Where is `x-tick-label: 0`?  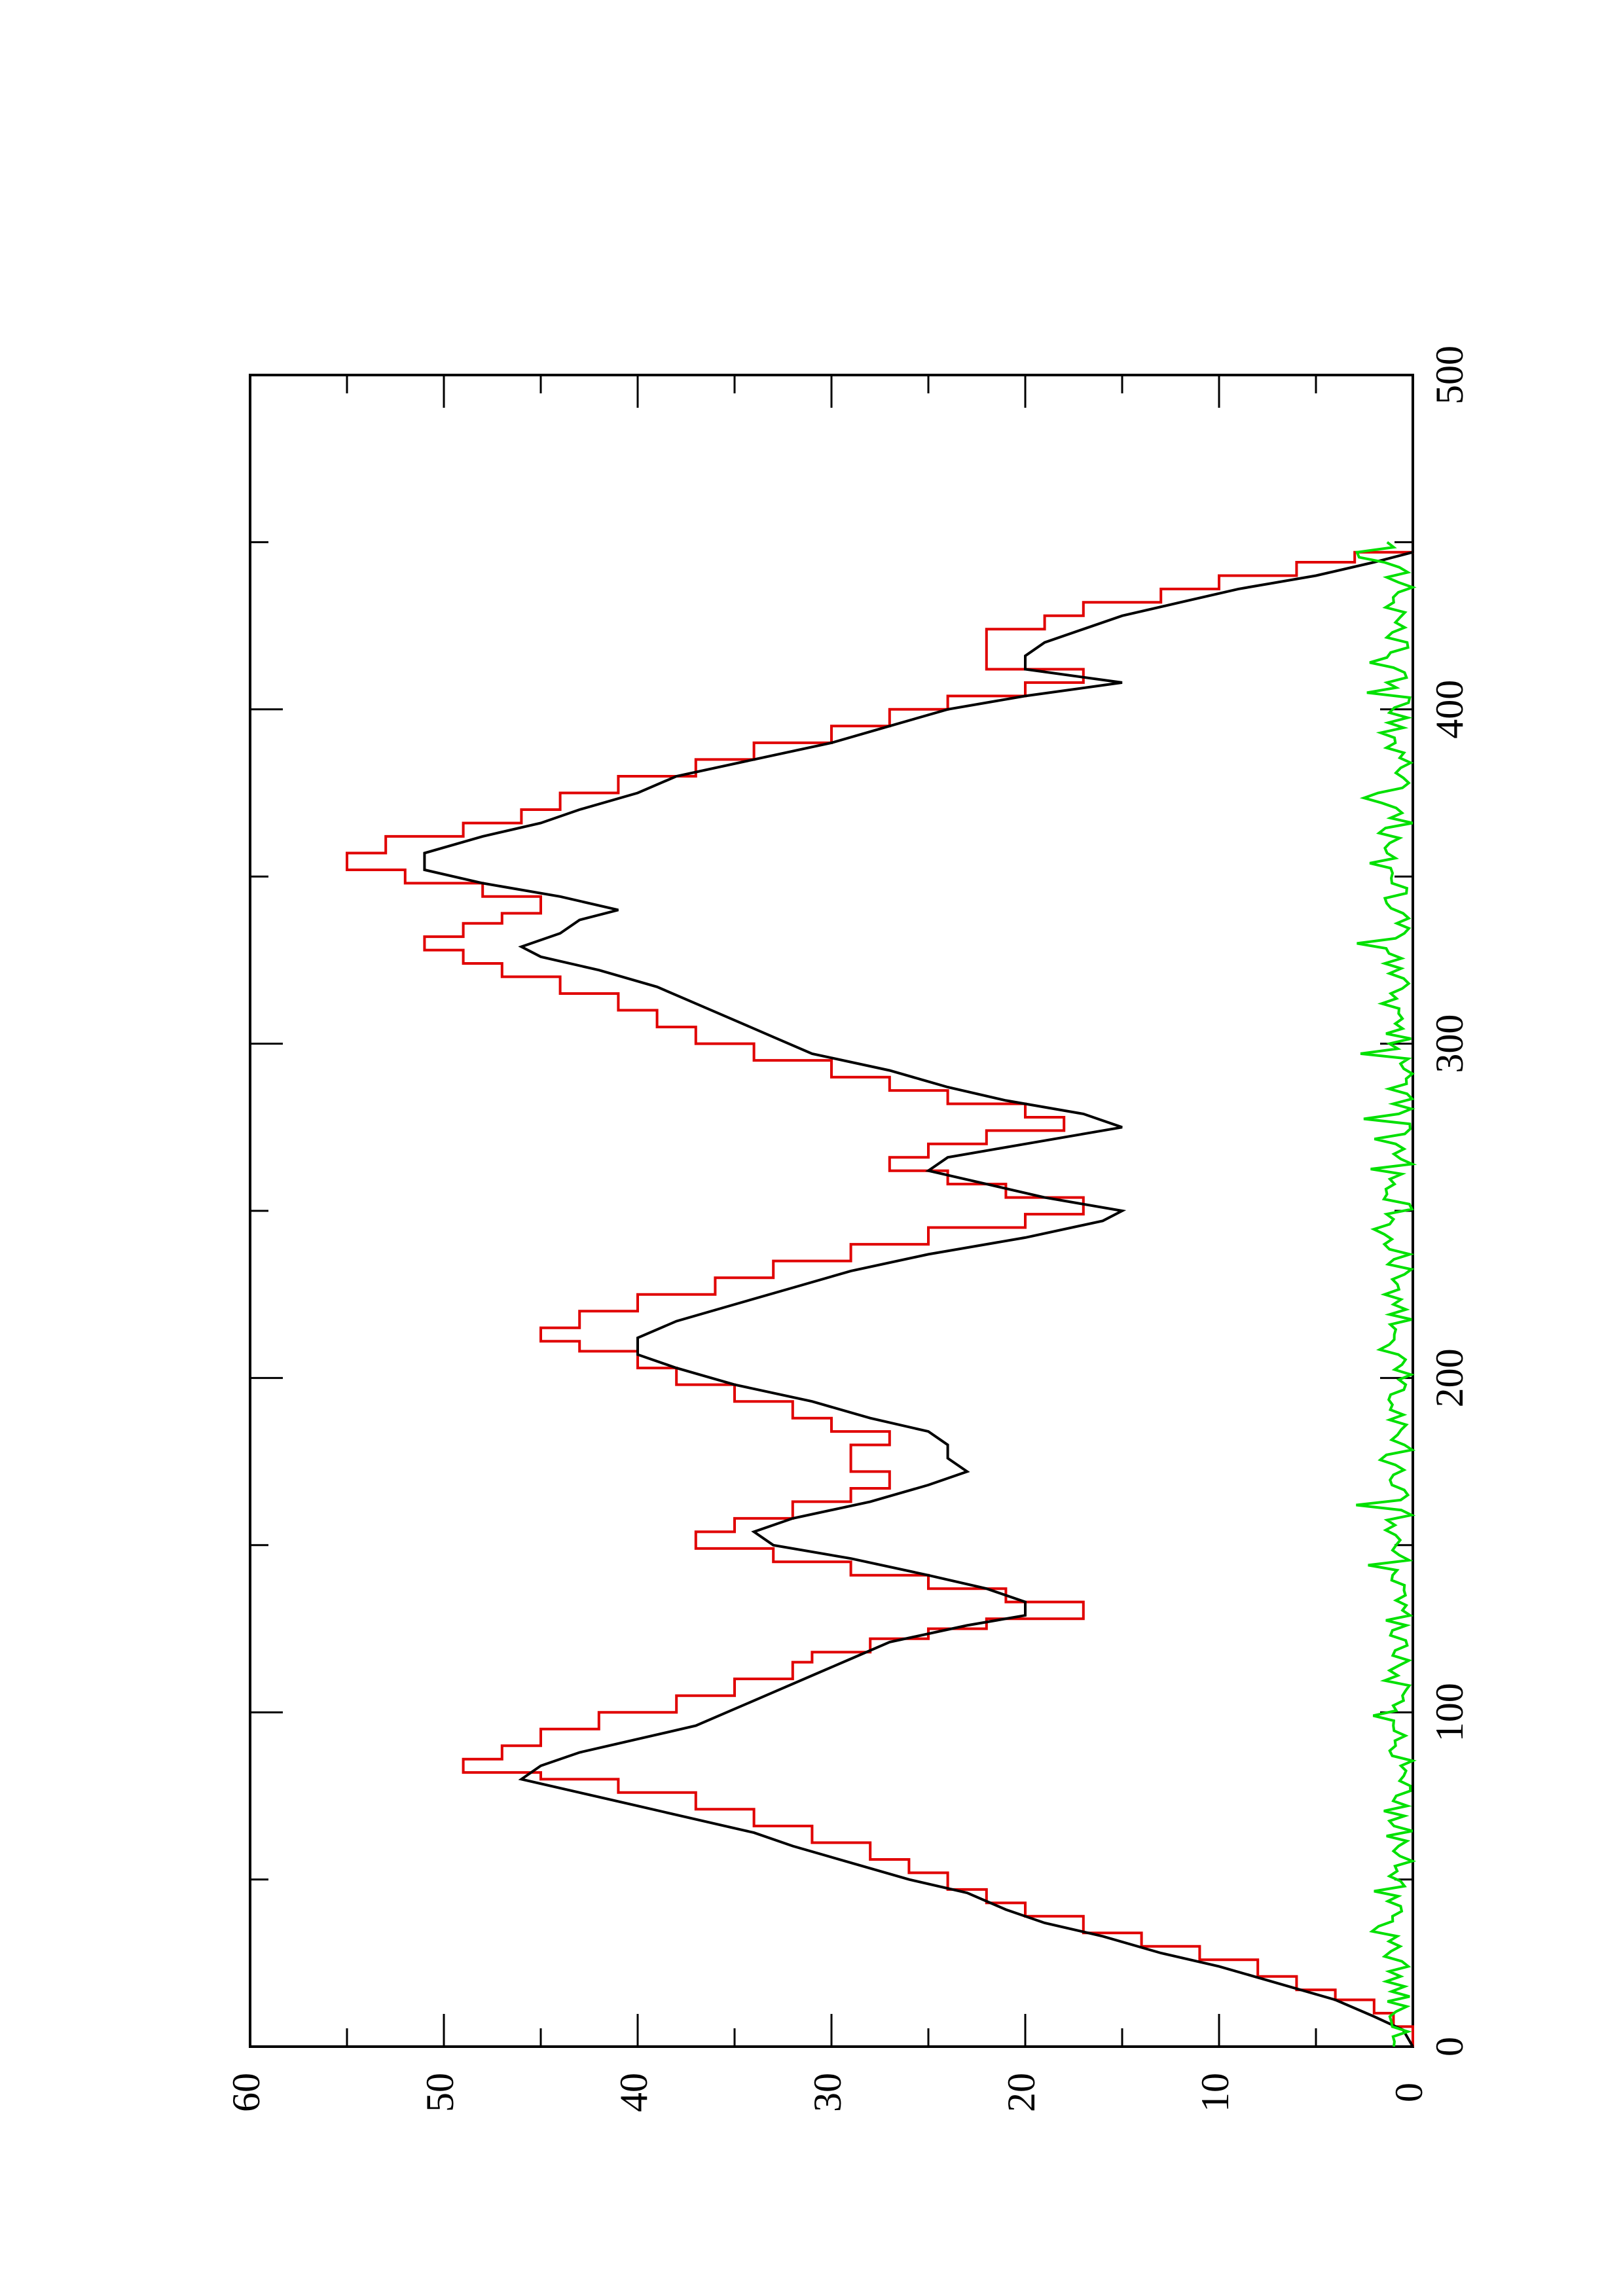
x-tick-label: 0 is located at coordinates (1449, 2046).